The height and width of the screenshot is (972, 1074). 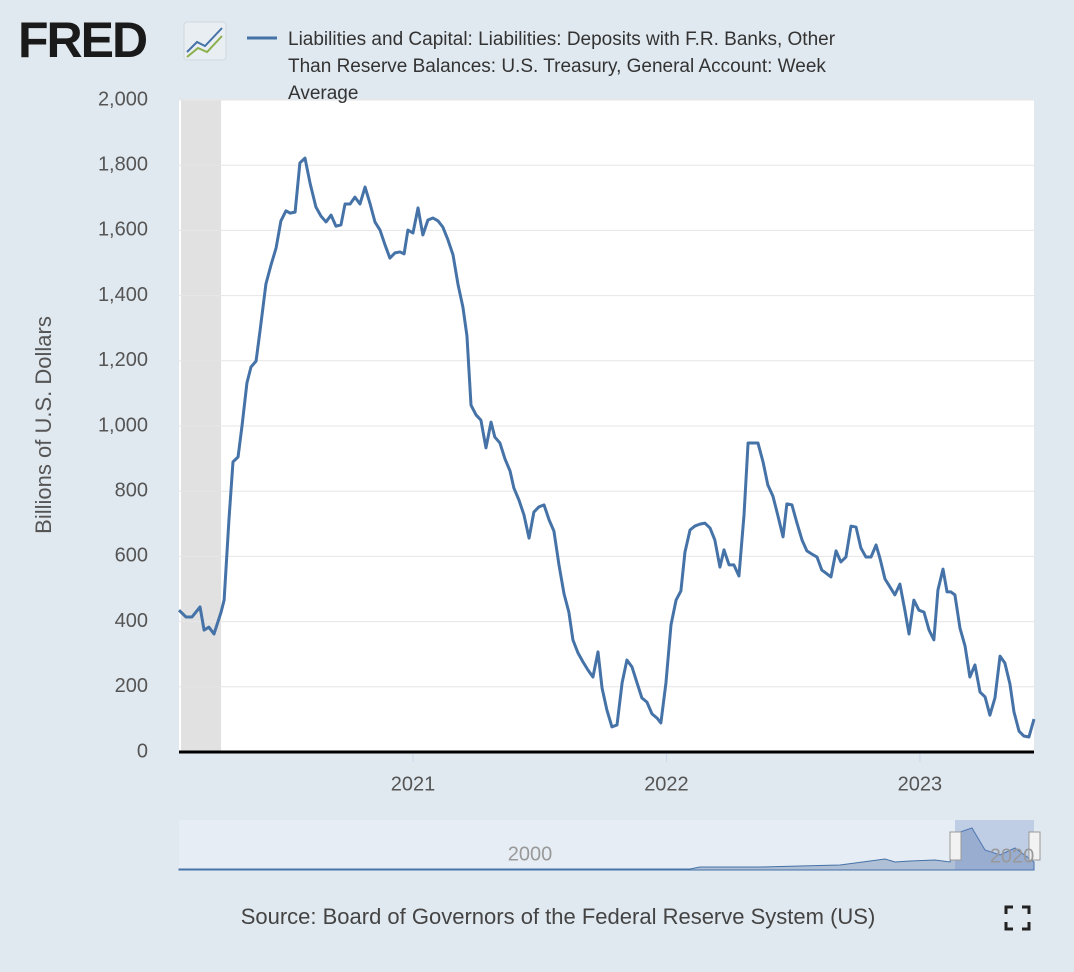 I want to click on navigator-selection, so click(x=994, y=845).